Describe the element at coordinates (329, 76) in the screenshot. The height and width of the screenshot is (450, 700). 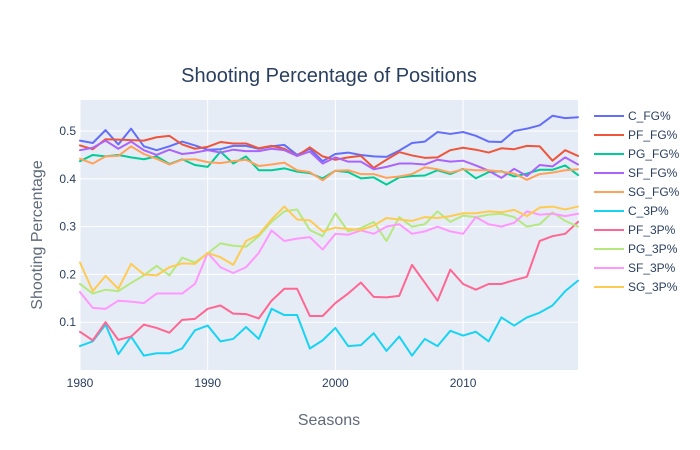
I see `chart-title: Shooting Percentage of Positions` at that location.